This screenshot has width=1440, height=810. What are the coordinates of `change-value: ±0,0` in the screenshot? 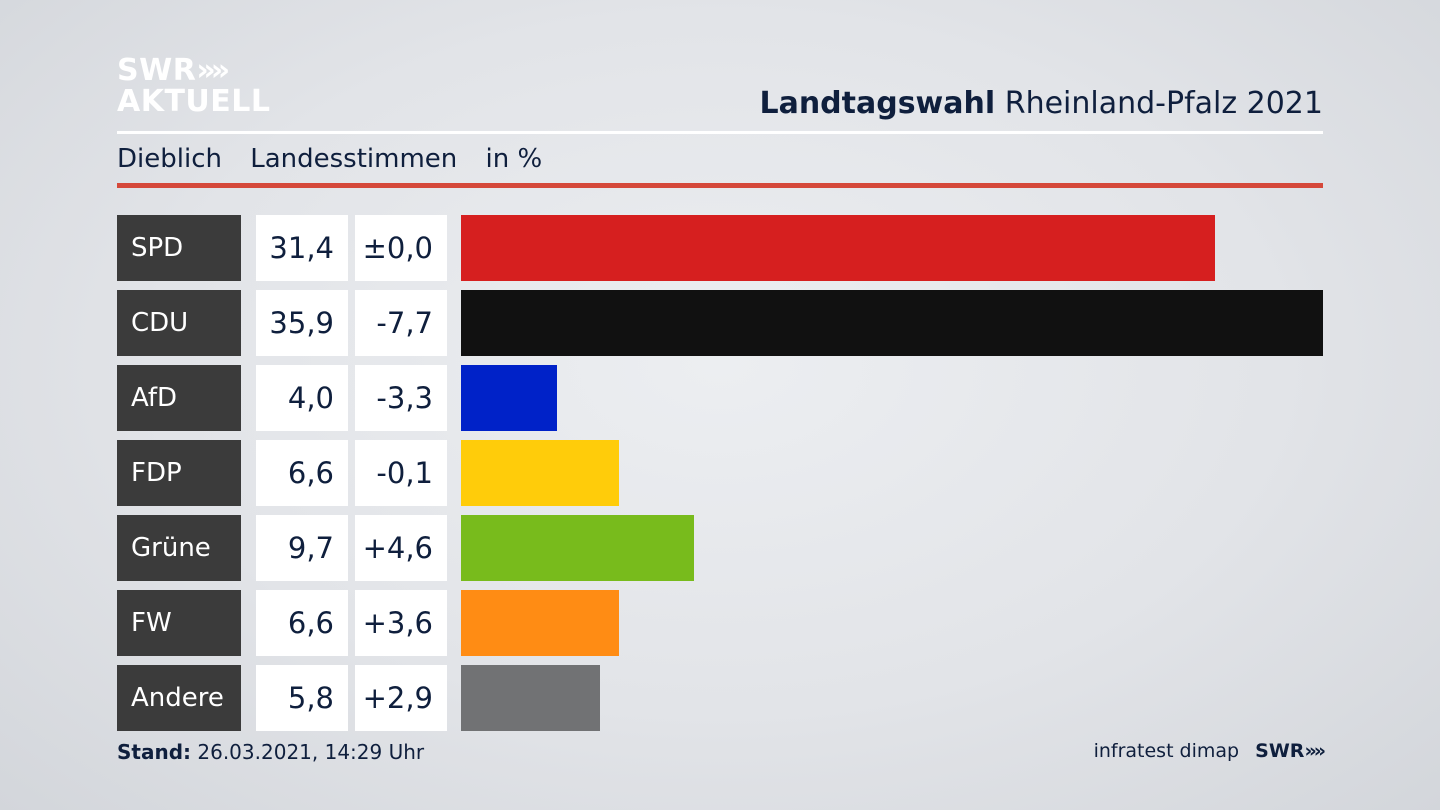 It's located at (401, 248).